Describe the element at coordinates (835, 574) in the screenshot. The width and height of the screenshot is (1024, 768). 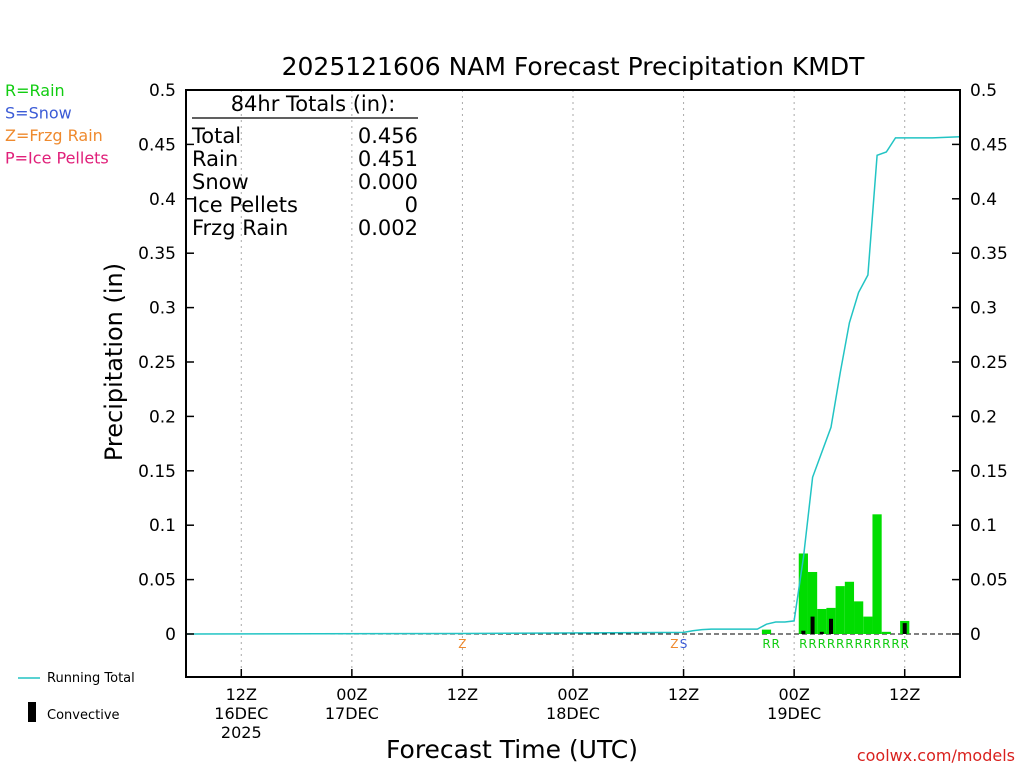
I see `precip-bars` at that location.